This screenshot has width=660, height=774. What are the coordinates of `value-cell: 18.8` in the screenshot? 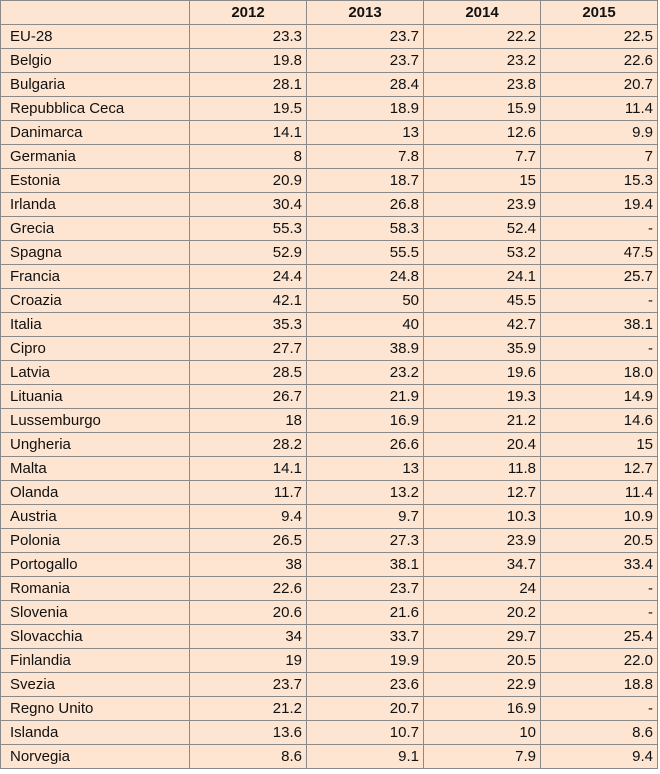 It's located at (599, 684).